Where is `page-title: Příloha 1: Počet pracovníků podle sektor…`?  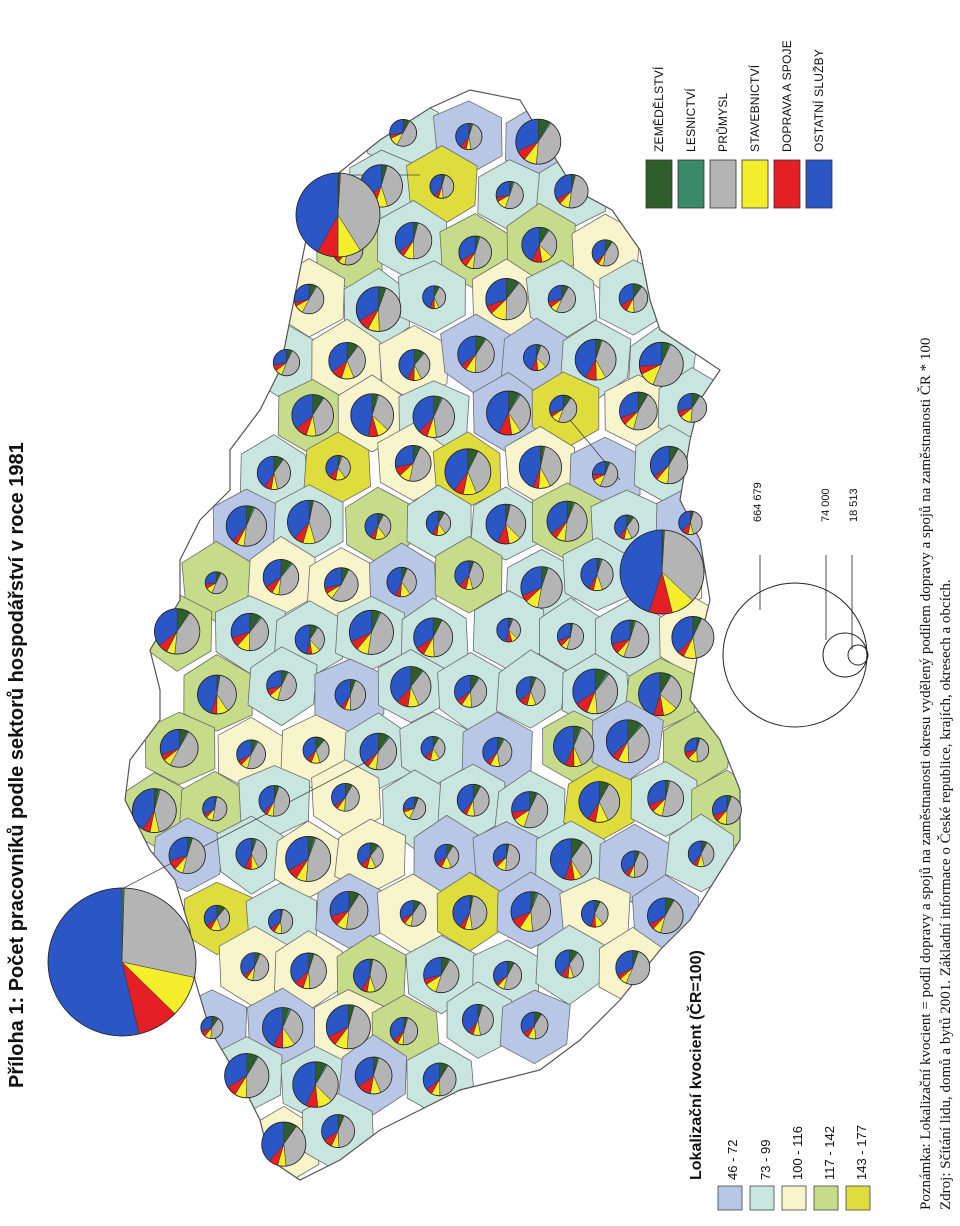 page-title: Příloha 1: Počet pracovníků podle sektor… is located at coordinates (17, 765).